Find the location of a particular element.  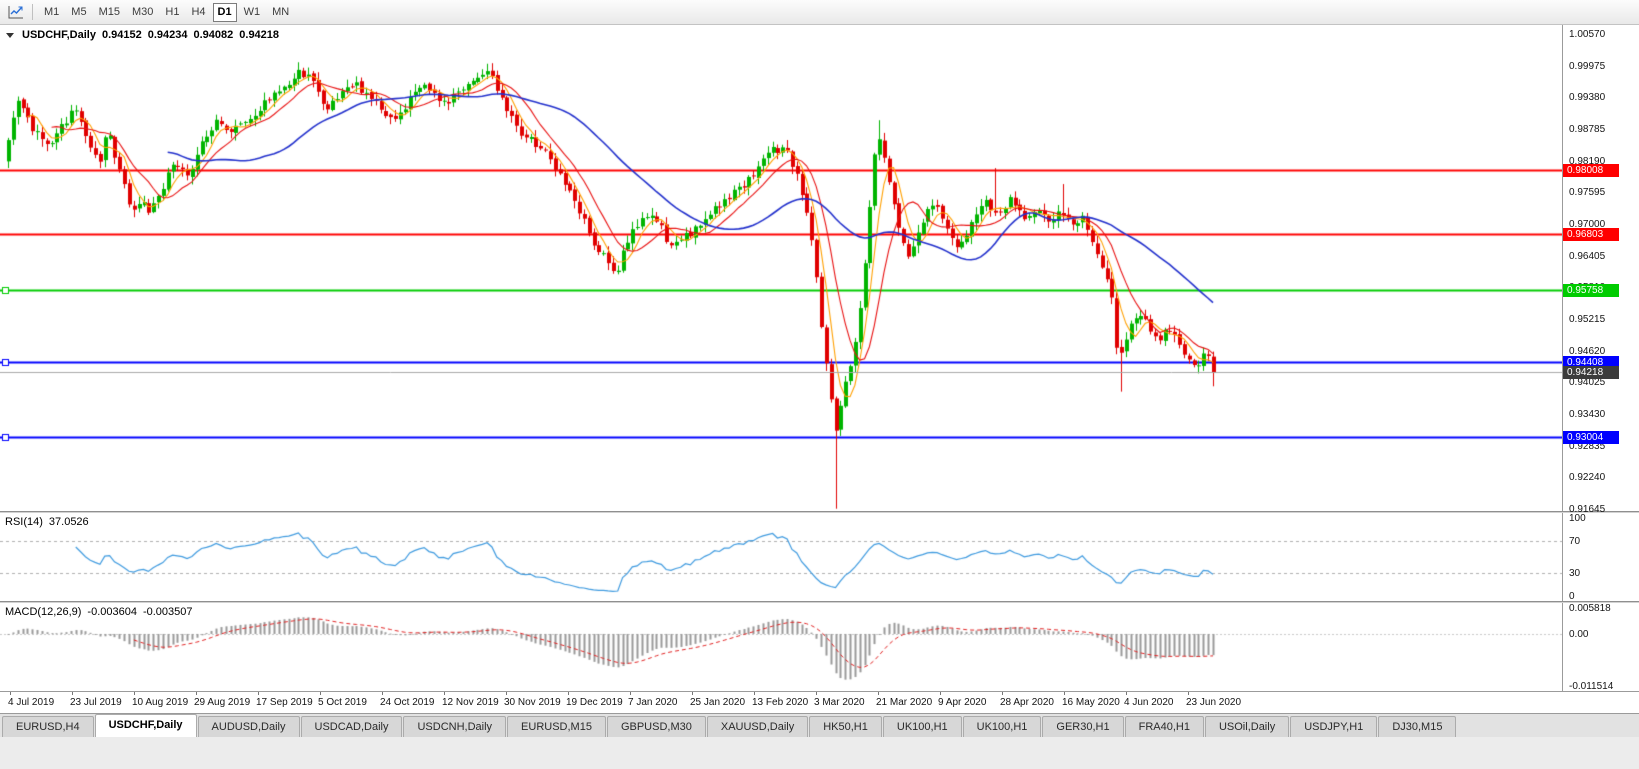

time-axis-label: 10 Aug 2019 is located at coordinates (160, 702).